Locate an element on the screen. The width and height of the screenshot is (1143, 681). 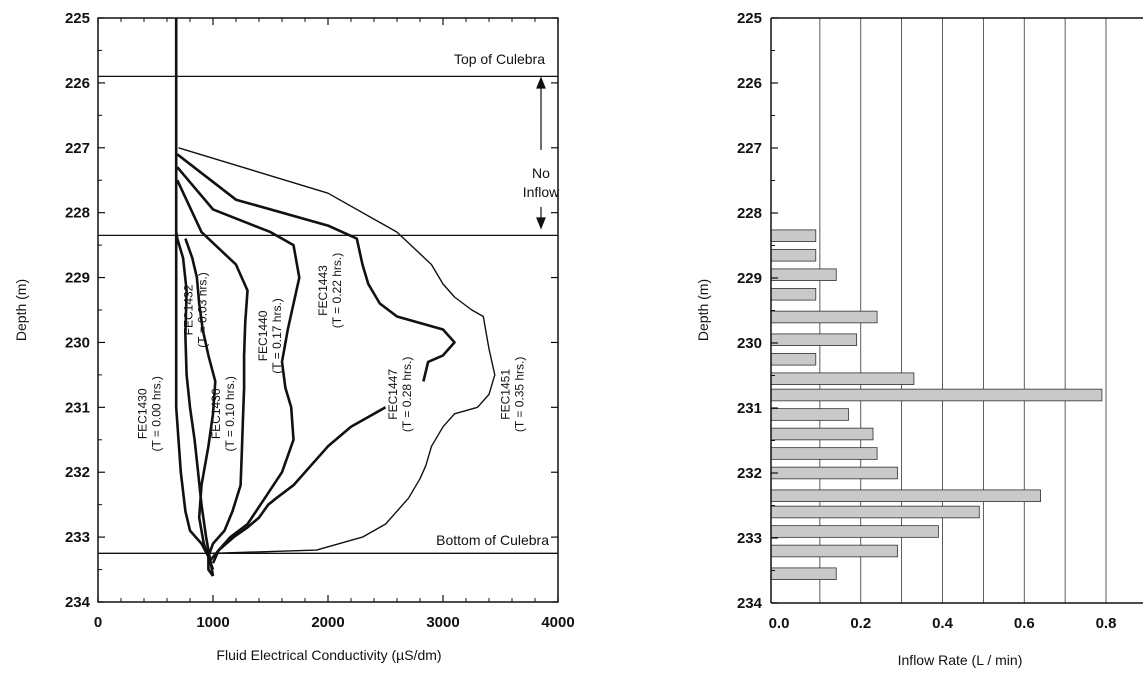
no-inflow-arrow is located at coordinates (541, 153).